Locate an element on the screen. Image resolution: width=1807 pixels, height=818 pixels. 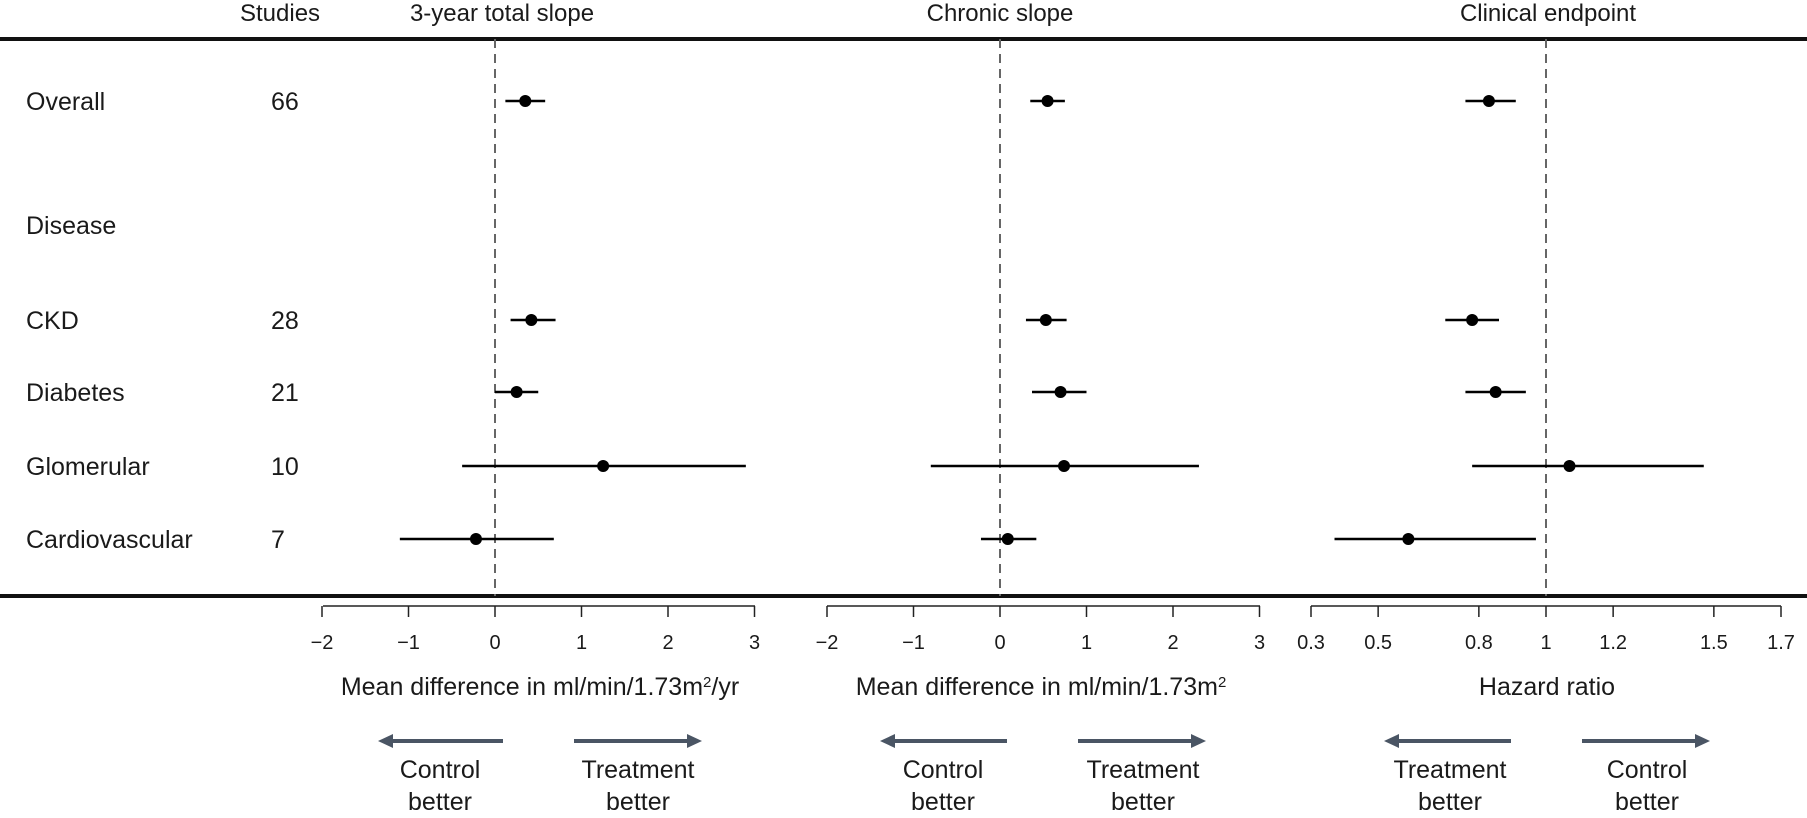
studies-column-header: Studies is located at coordinates (280, 13).